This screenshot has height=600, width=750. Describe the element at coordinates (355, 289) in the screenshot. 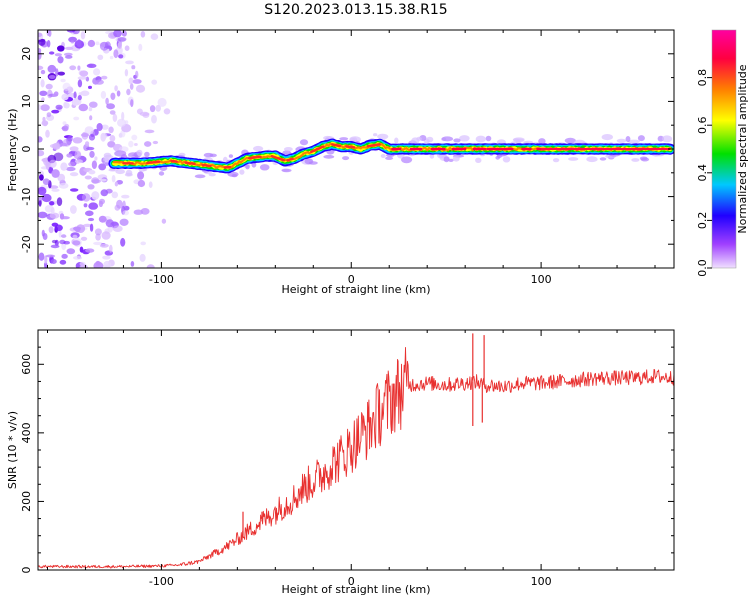

I see `spectrogram-xlabel: Height of straight line (km)` at that location.